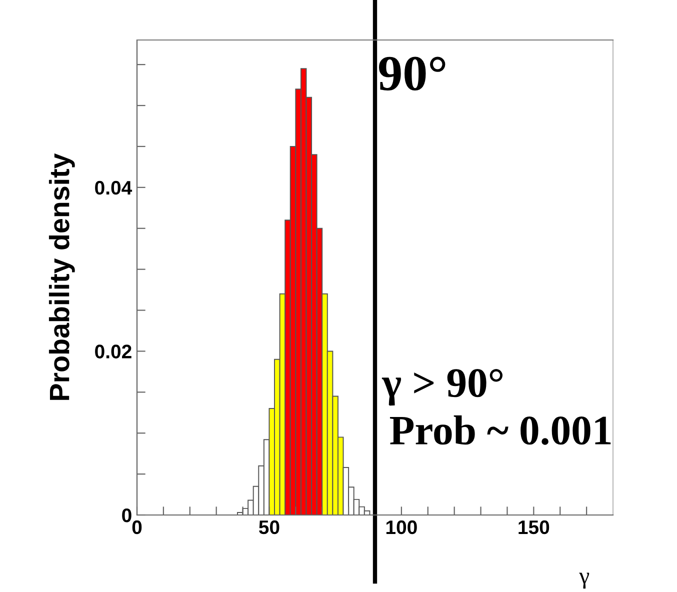 The width and height of the screenshot is (677, 592). What do you see at coordinates (113, 187) in the screenshot?
I see `y-tick-label: 0.04` at bounding box center [113, 187].